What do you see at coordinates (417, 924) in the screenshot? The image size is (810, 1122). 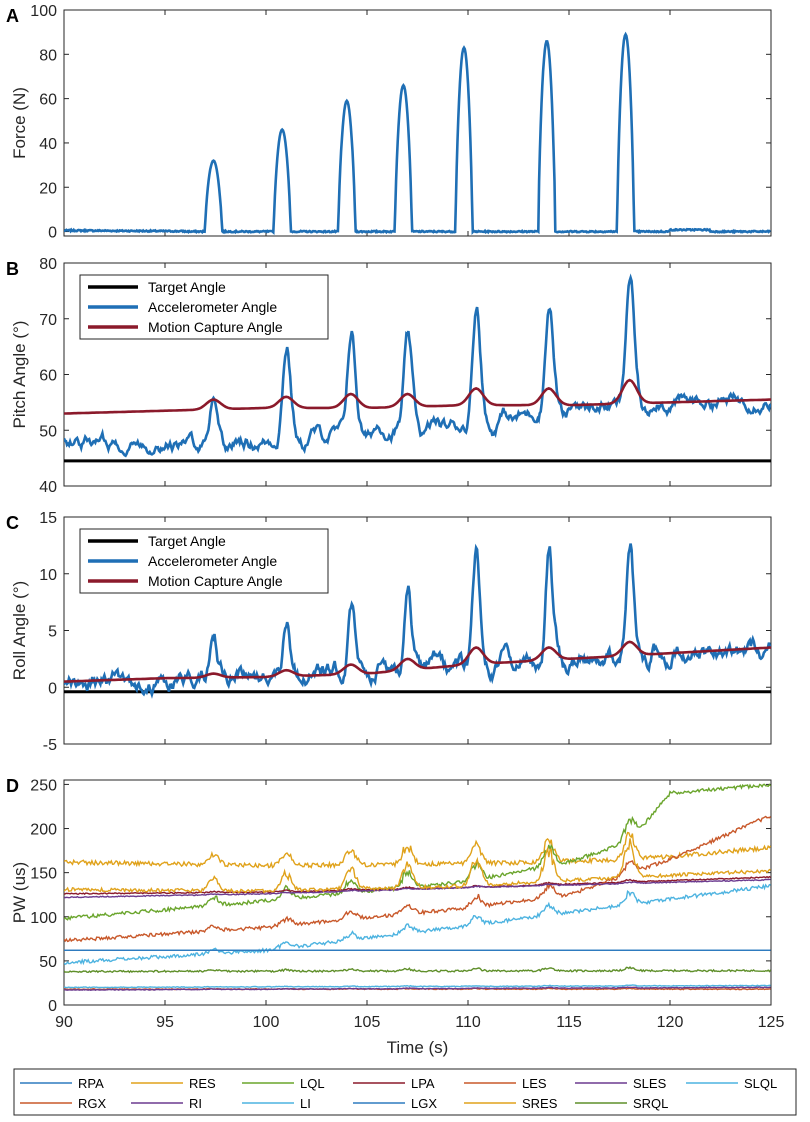 I see `pw-line-slql` at bounding box center [417, 924].